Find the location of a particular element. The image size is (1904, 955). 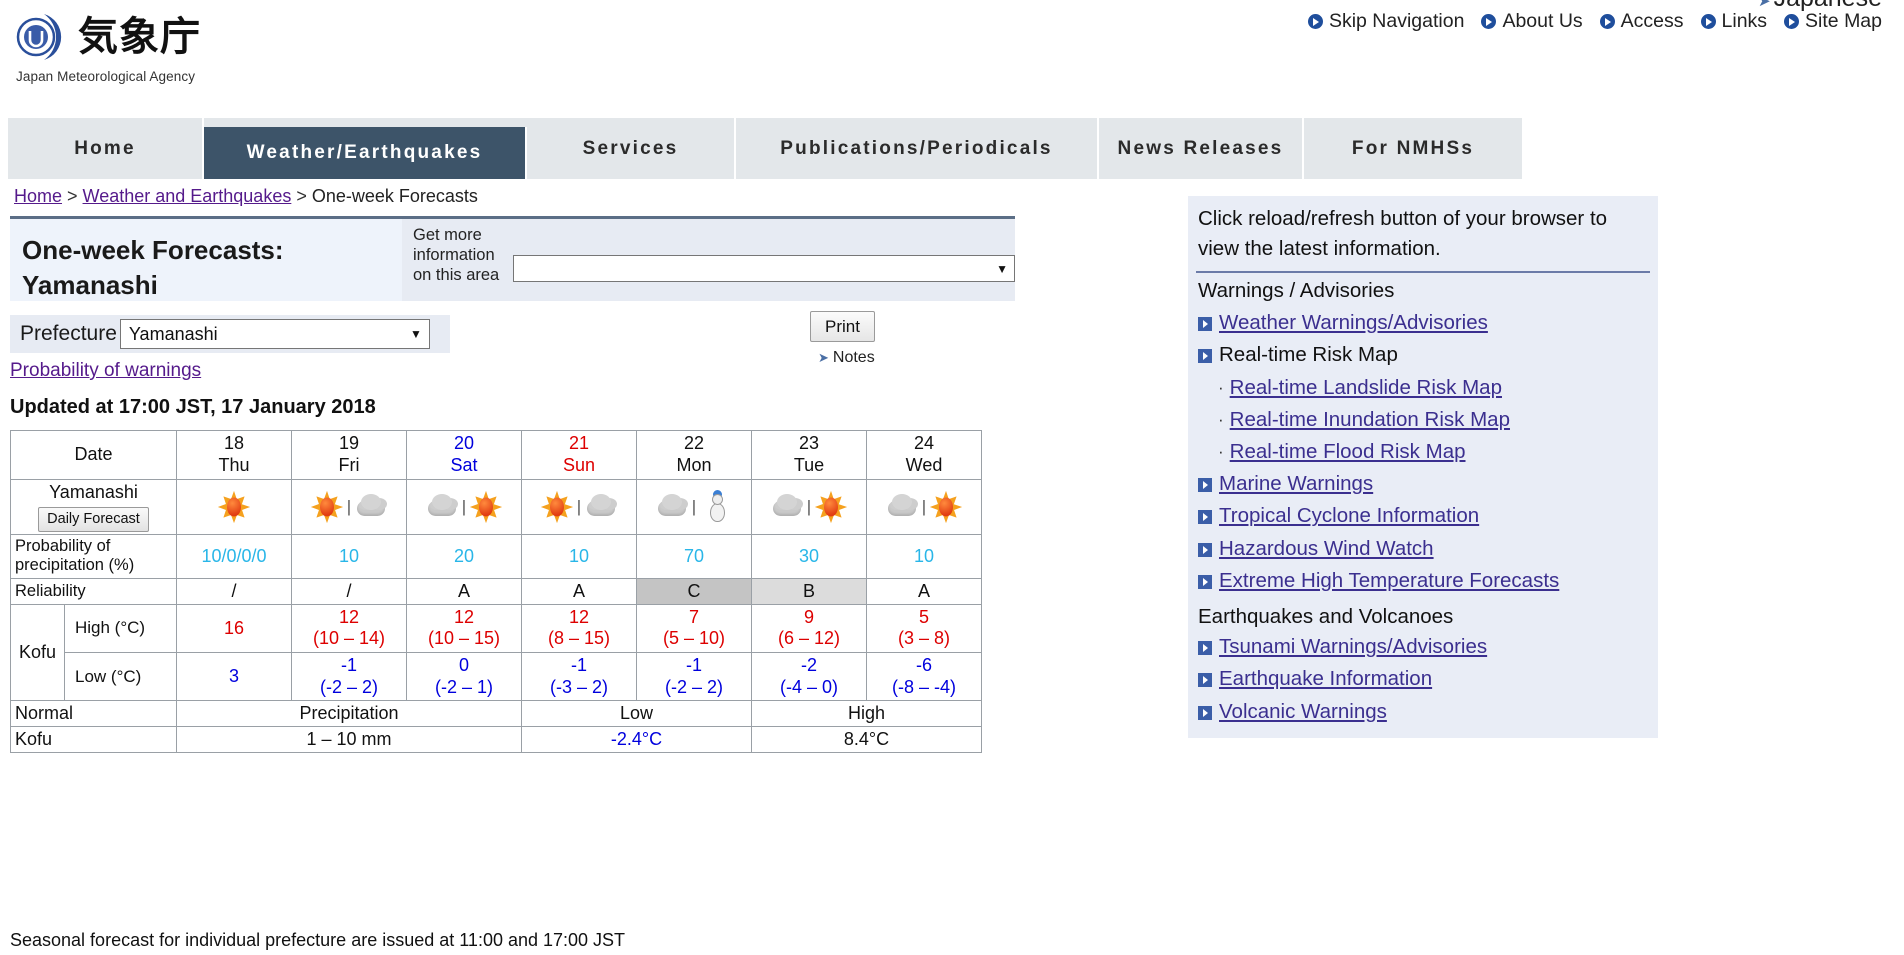

station-label-cell: Kofu is located at coordinates (37, 652).